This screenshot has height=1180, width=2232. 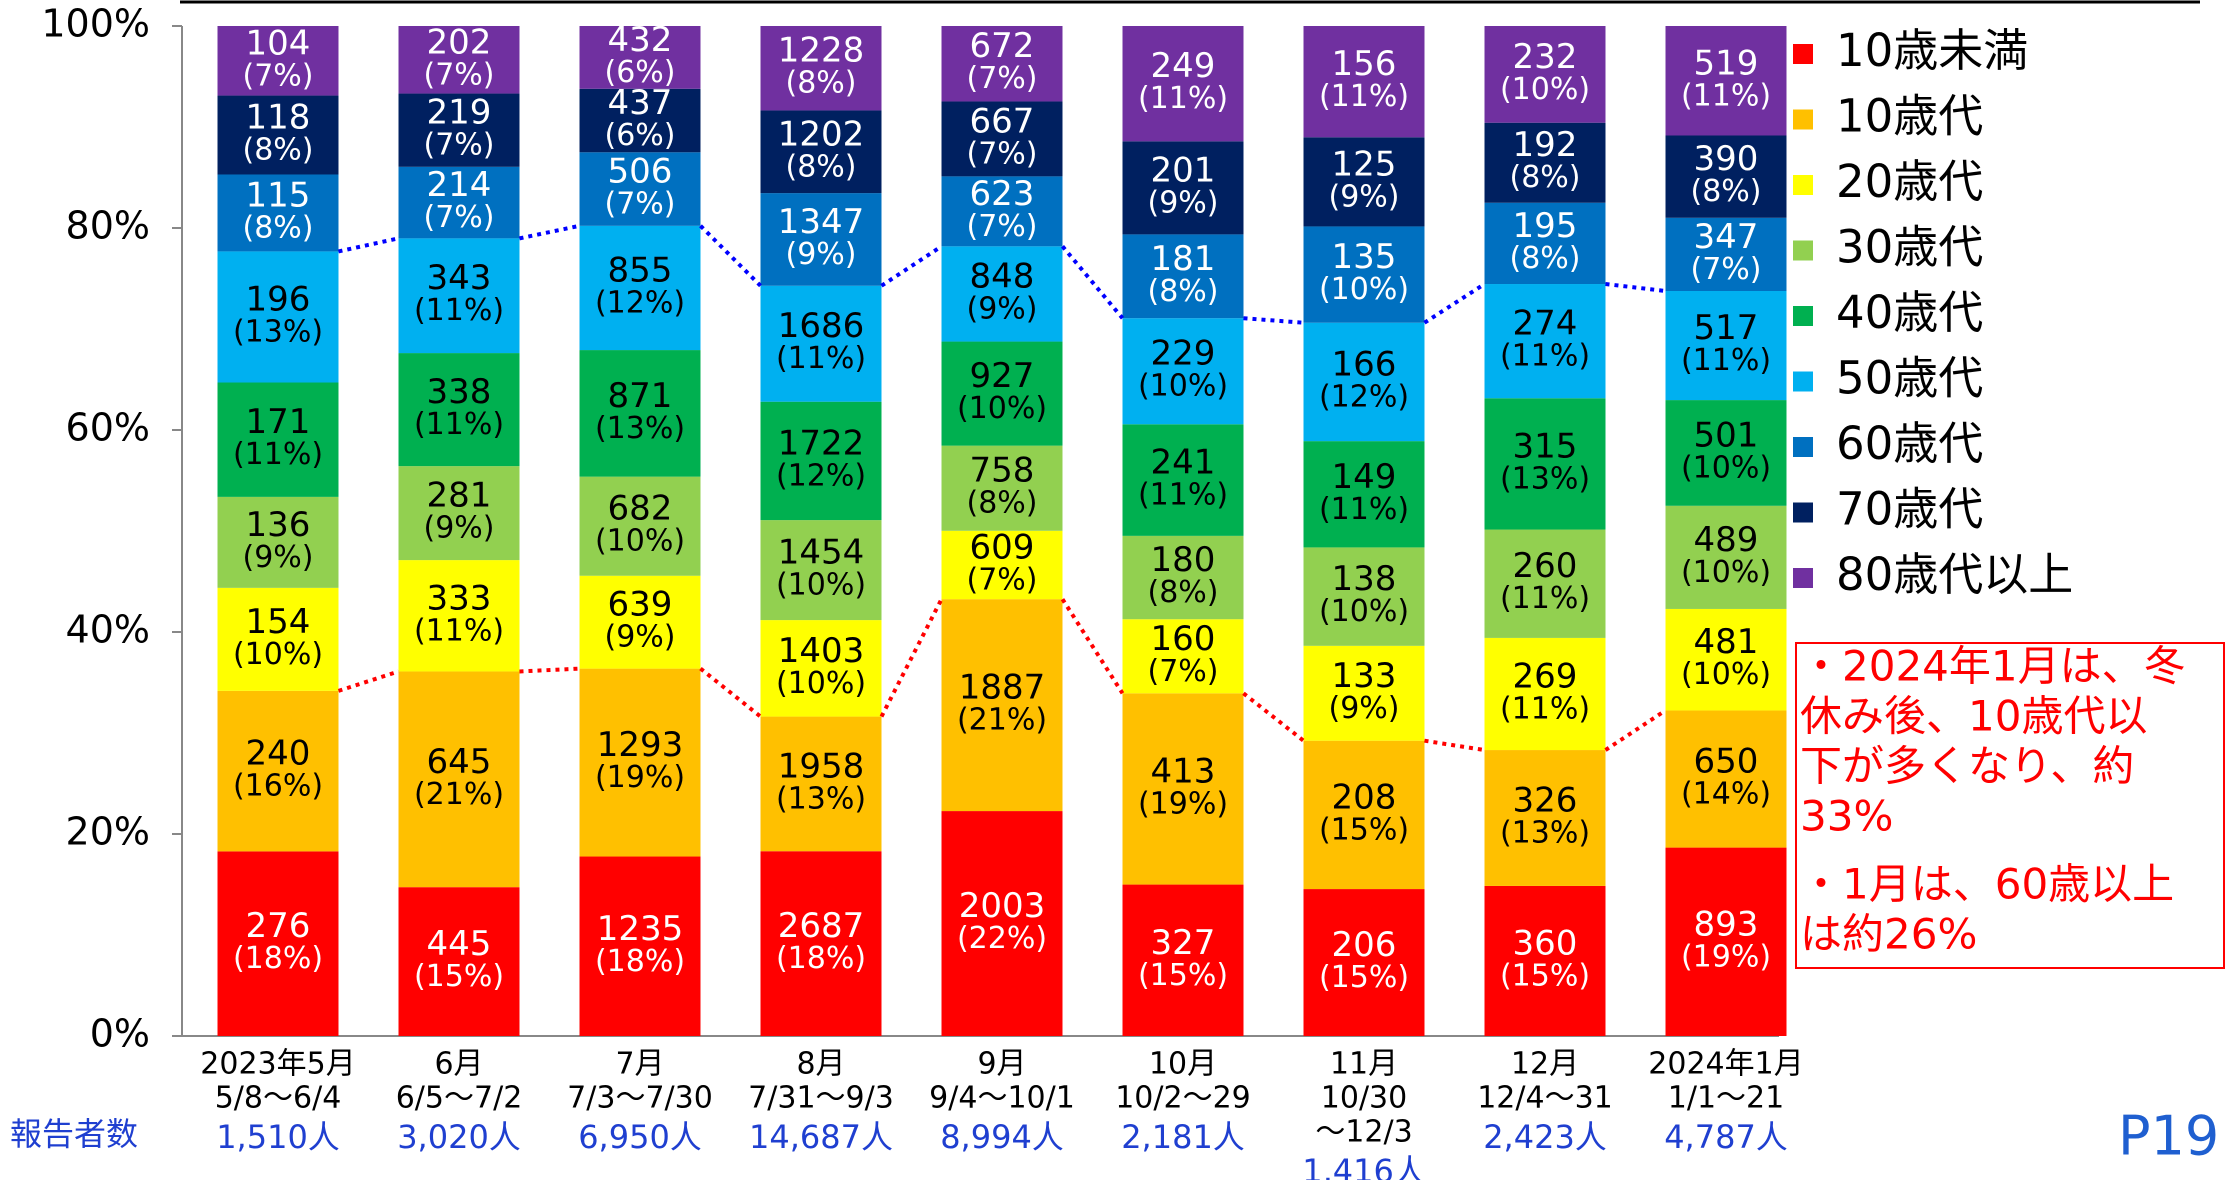 What do you see at coordinates (1545, 145) in the screenshot?
I see `value-label: 192` at bounding box center [1545, 145].